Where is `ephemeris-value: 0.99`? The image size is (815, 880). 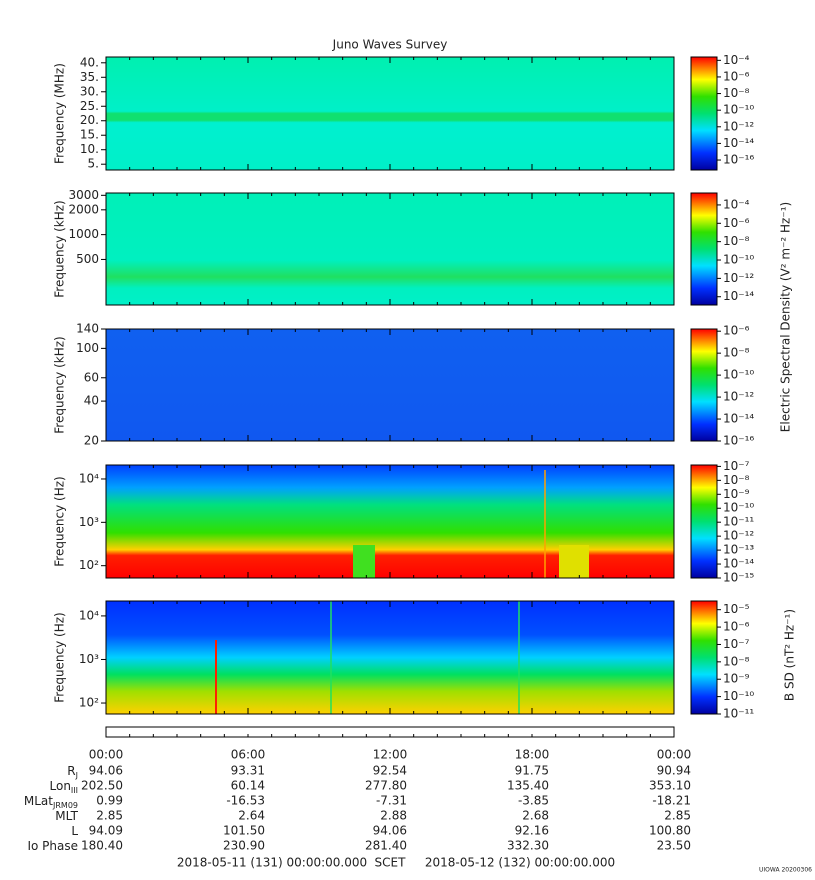
ephemeris-value: 0.99 is located at coordinates (109, 801).